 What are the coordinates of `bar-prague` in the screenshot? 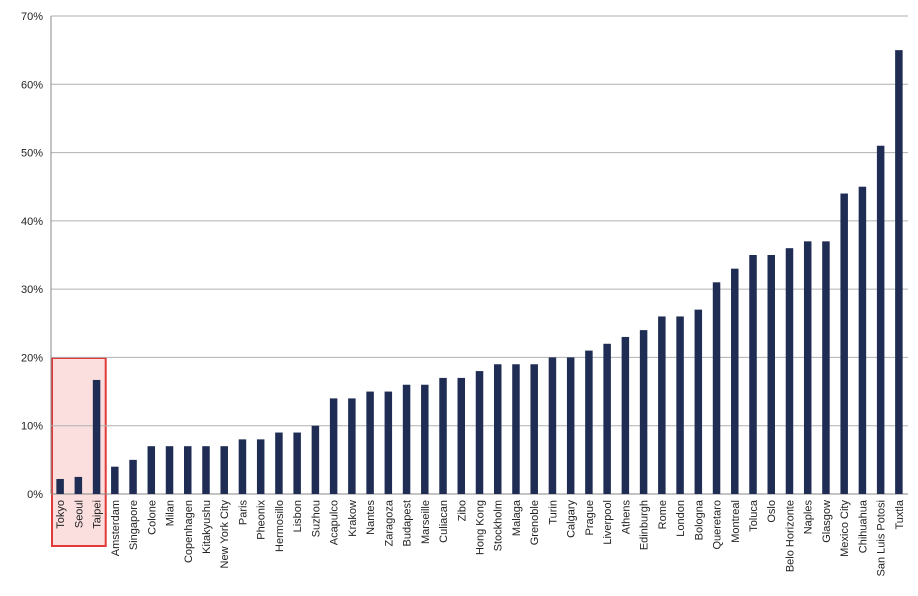 It's located at (589, 422).